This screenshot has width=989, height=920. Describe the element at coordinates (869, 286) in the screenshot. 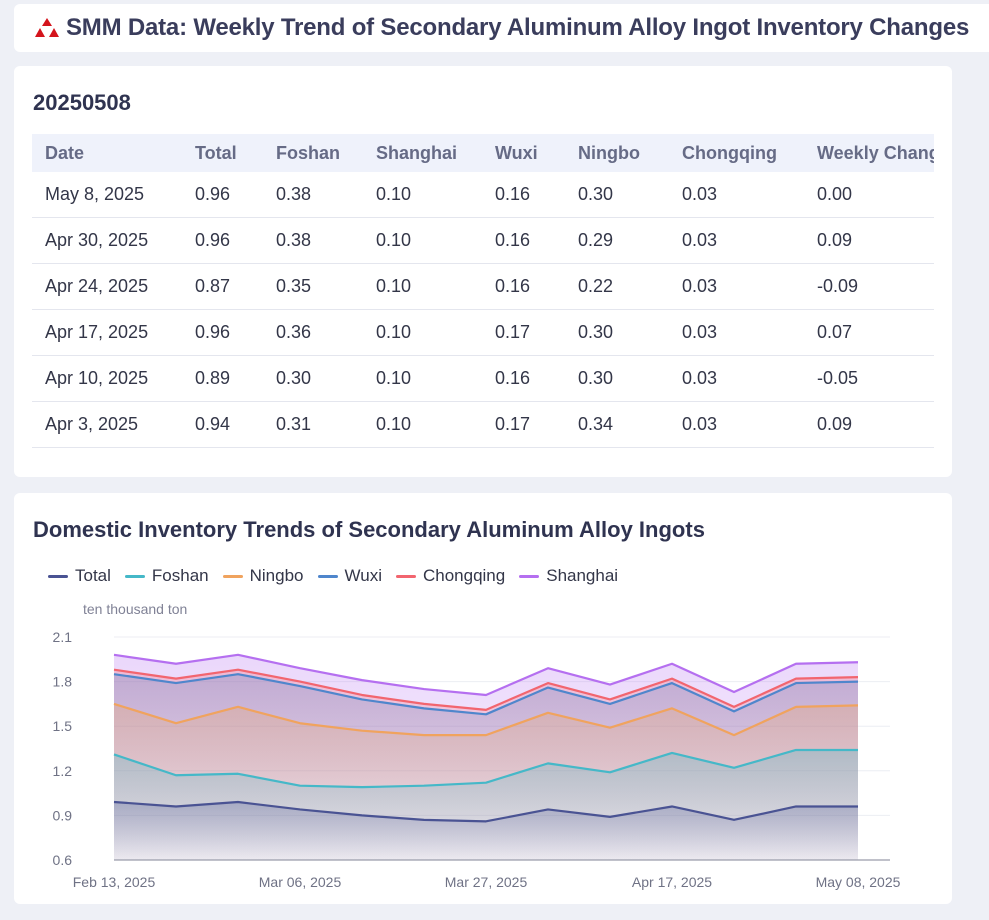

I see `table-cell: -0.09` at that location.